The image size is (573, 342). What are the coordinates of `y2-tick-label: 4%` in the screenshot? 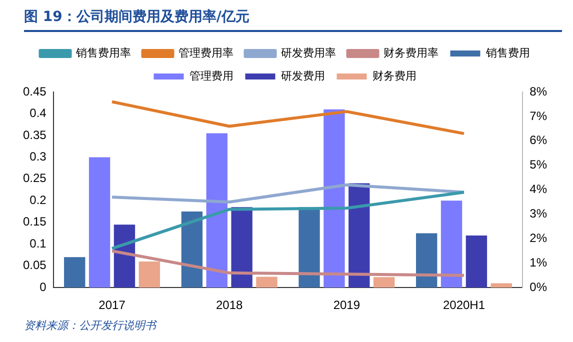 It's located at (539, 189).